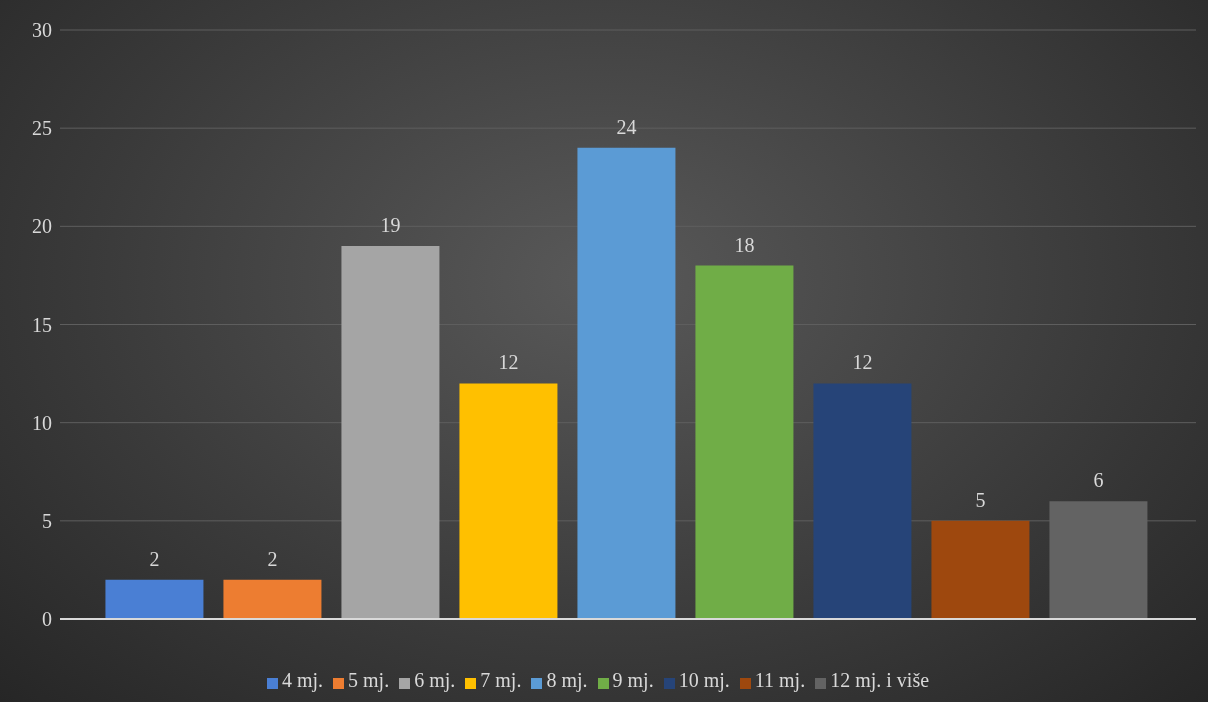 The height and width of the screenshot is (702, 1208). What do you see at coordinates (980, 499) in the screenshot?
I see `data-label: 5` at bounding box center [980, 499].